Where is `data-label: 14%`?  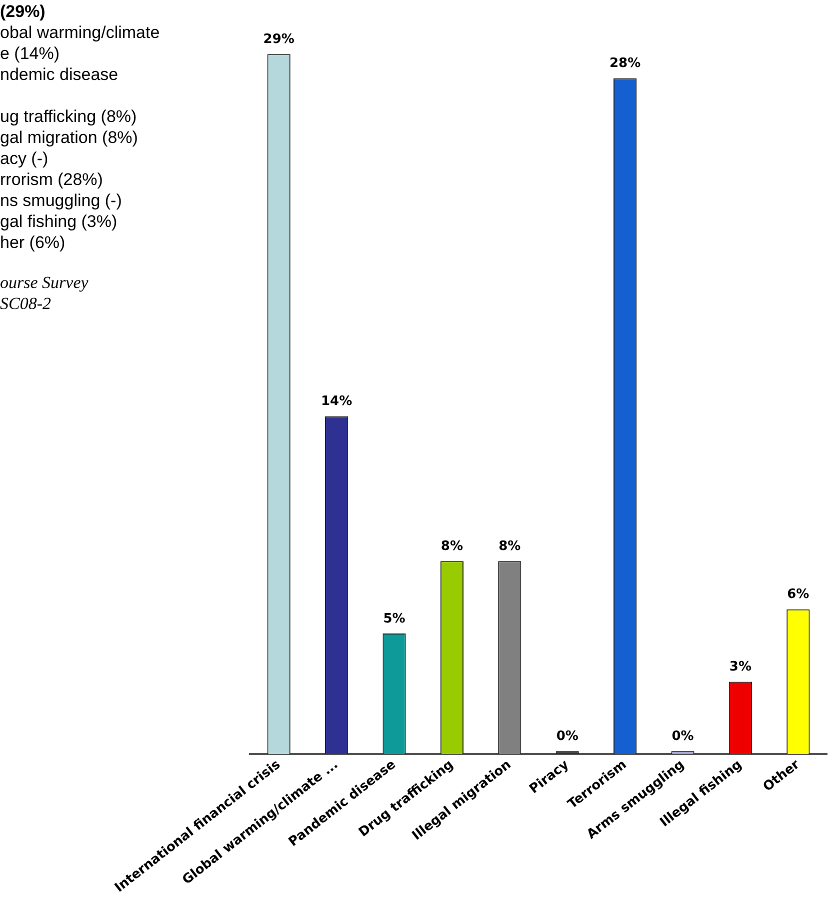 data-label: 14% is located at coordinates (336, 402).